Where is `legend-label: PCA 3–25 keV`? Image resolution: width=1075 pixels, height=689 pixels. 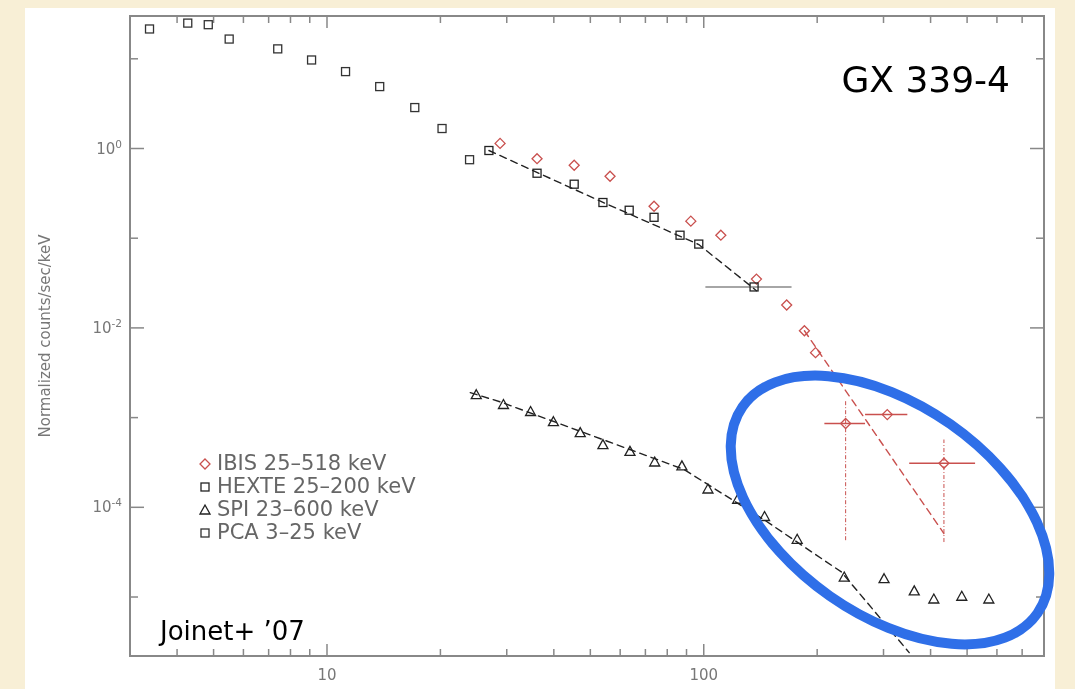 legend-label: PCA 3–25 keV is located at coordinates (289, 532).